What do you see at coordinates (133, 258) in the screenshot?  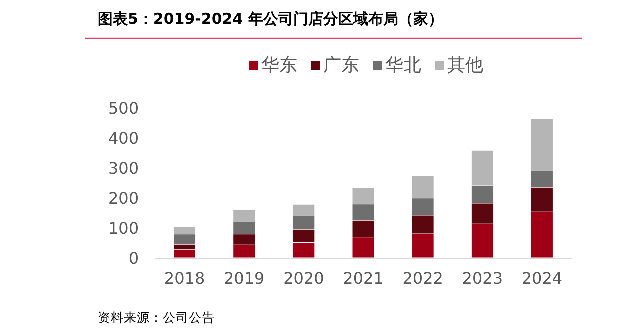 I see `y-tick-label: 0` at bounding box center [133, 258].